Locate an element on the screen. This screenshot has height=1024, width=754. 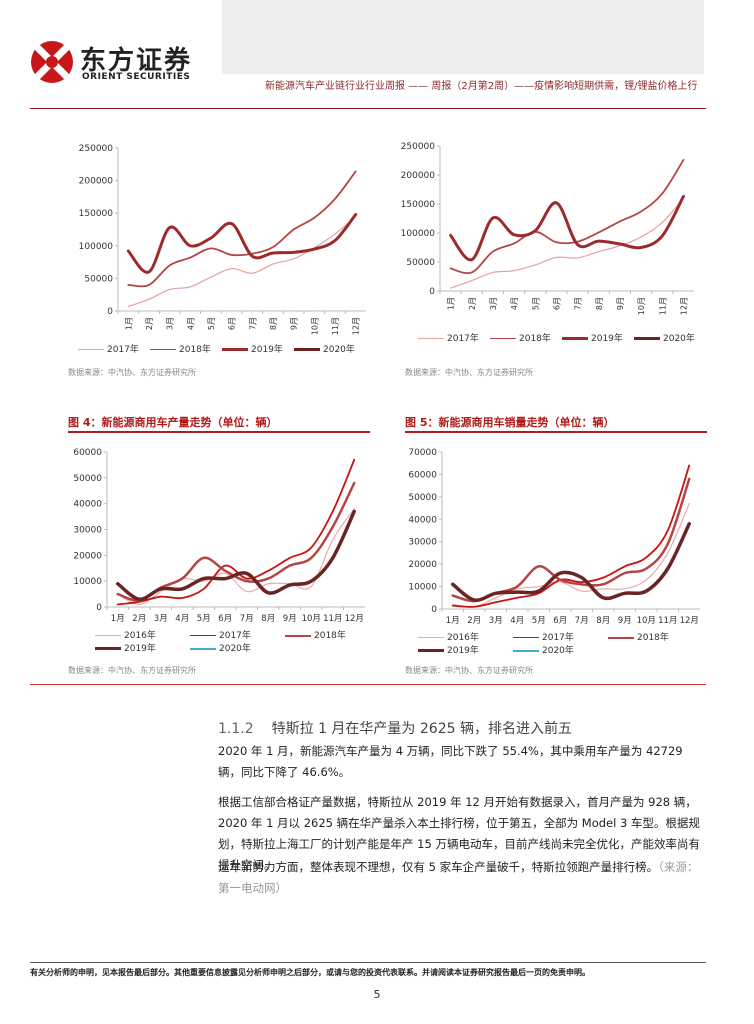
y-tick-label: 70000 is located at coordinates (422, 453).